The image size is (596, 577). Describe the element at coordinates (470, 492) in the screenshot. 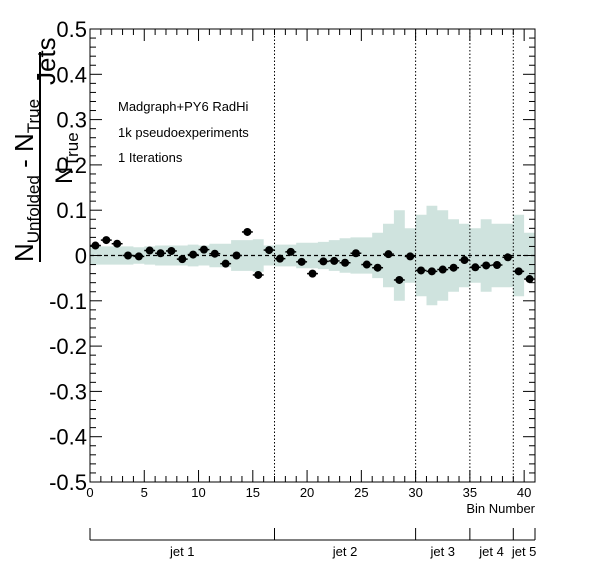

I see `x-tick-label-7: 35` at that location.